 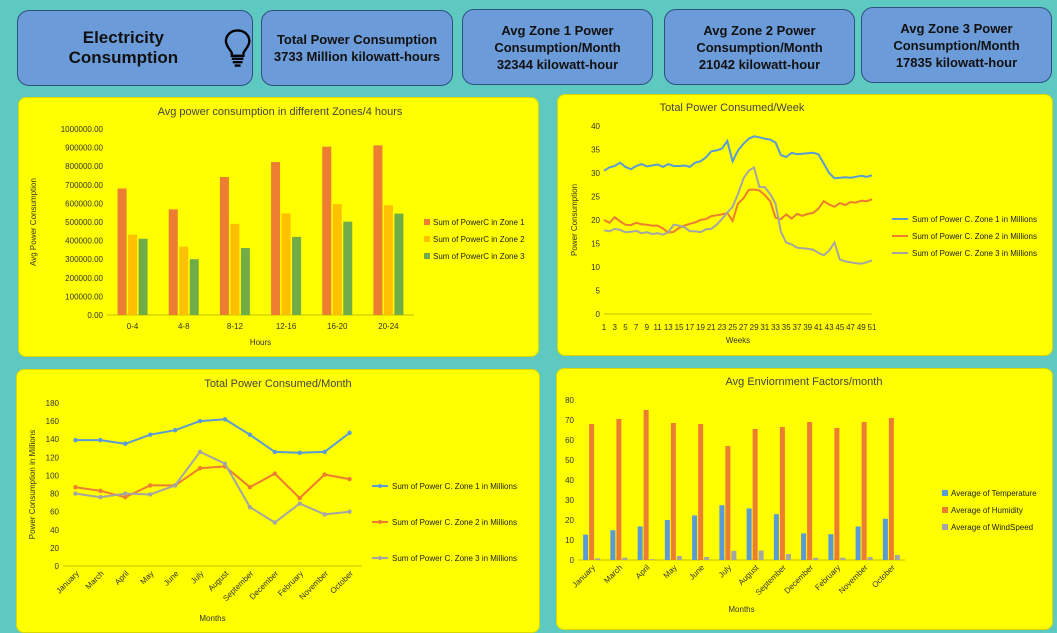 I want to click on legend-entry: Sum of PowerC in Zone 2, so click(x=479, y=239).